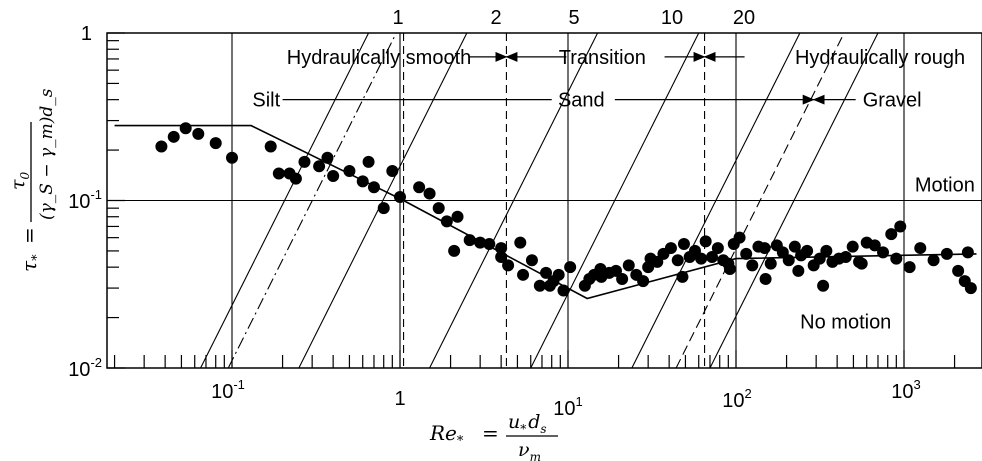  I want to click on y-label-eq: =, so click(29, 235).